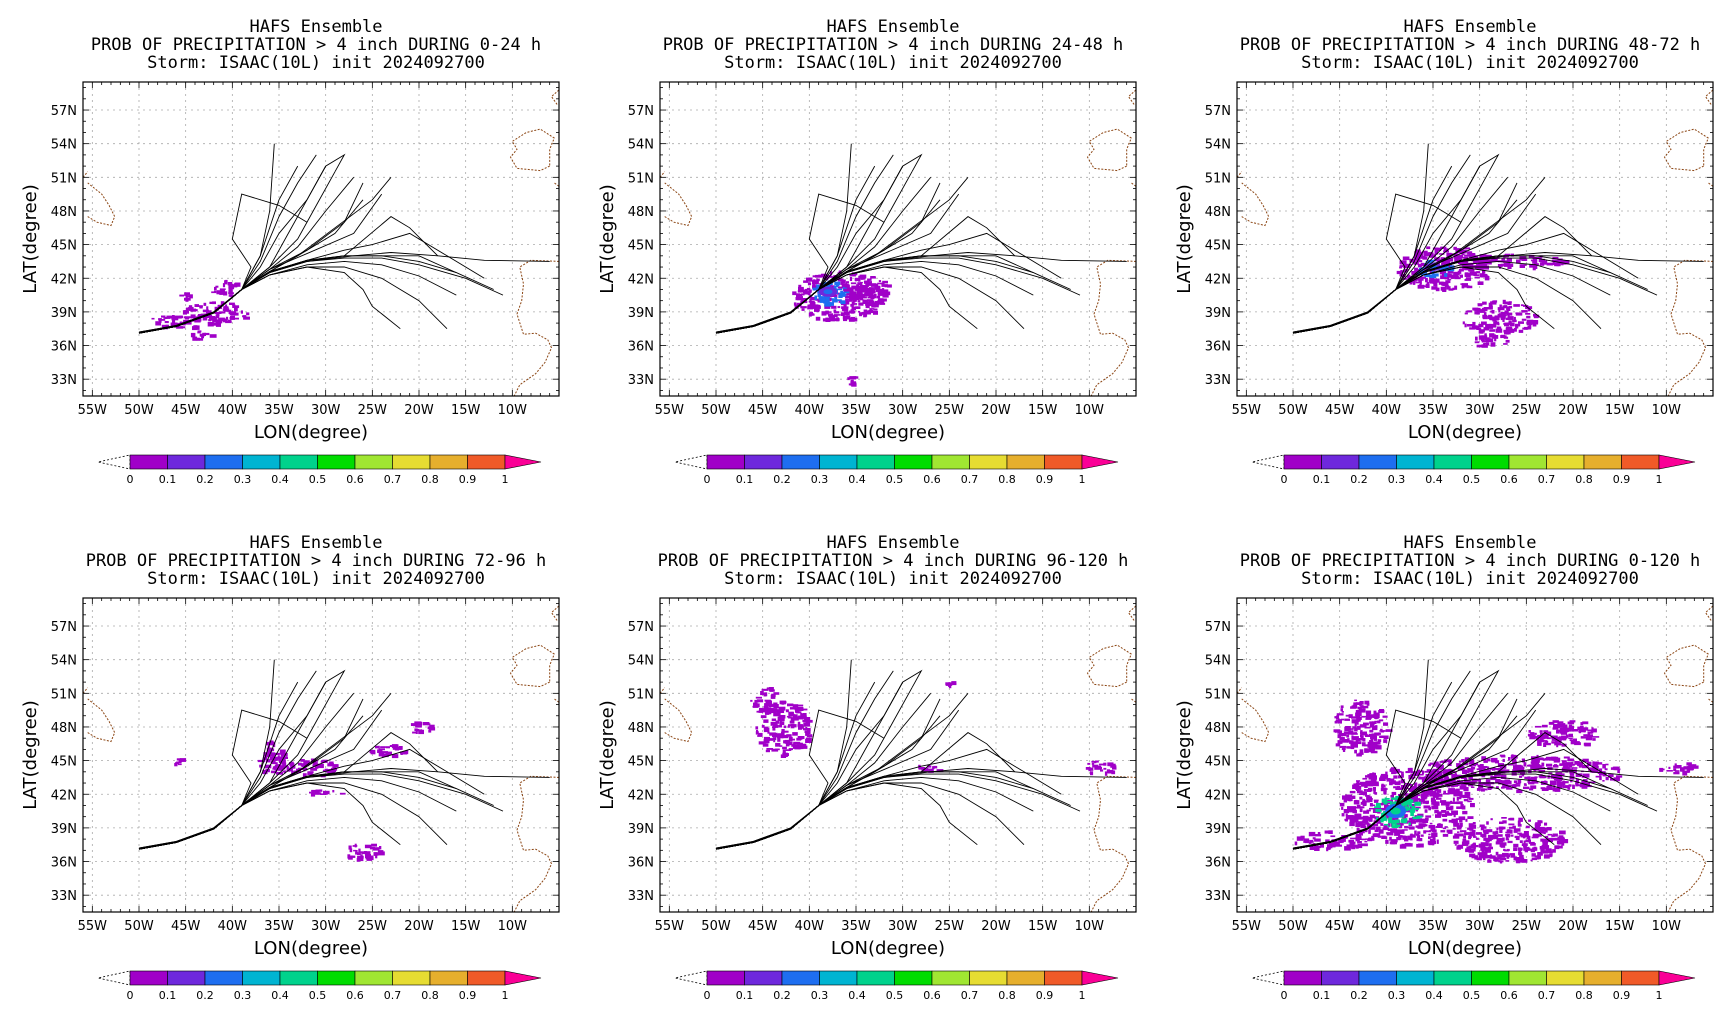 The image size is (1731, 1032). I want to click on y-tick-label: 51N, so click(64, 694).